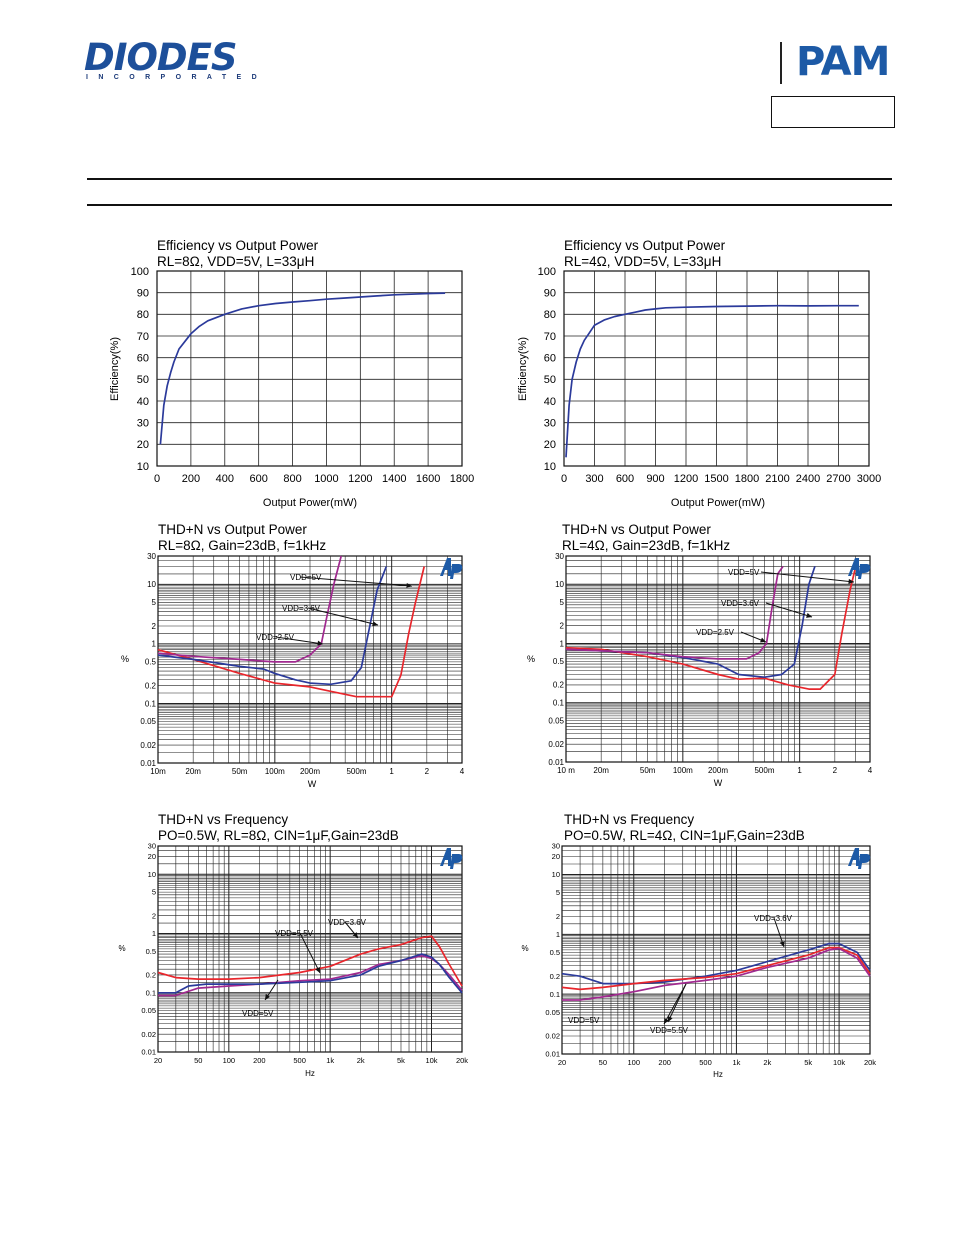 The height and width of the screenshot is (1235, 954). What do you see at coordinates (601, 770) in the screenshot?
I see `x-tick-label: 20m` at bounding box center [601, 770].